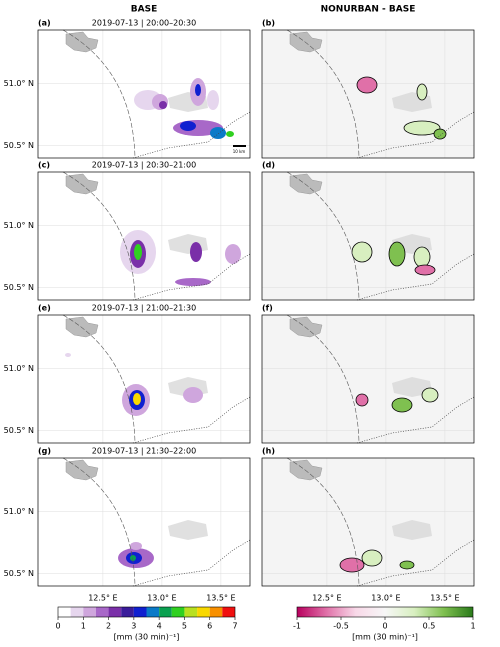 This screenshot has height=647, width=500. Describe the element at coordinates (385, 612) in the screenshot. I see `colorbar-gradient` at that location.